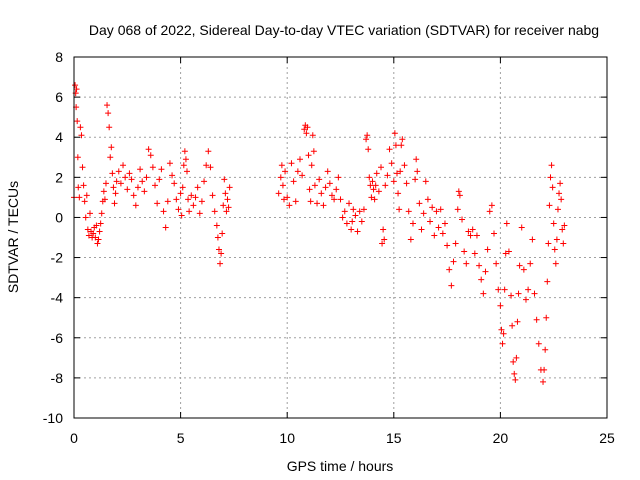 This screenshot has width=640, height=480. Describe the element at coordinates (74, 438) in the screenshot. I see `x-tick-label: 0` at that location.